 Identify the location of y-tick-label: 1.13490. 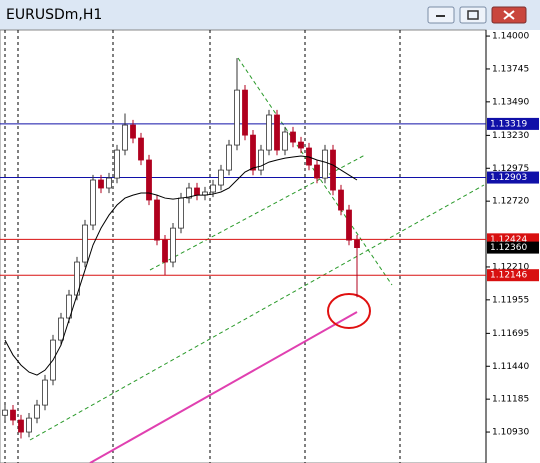
(510, 102).